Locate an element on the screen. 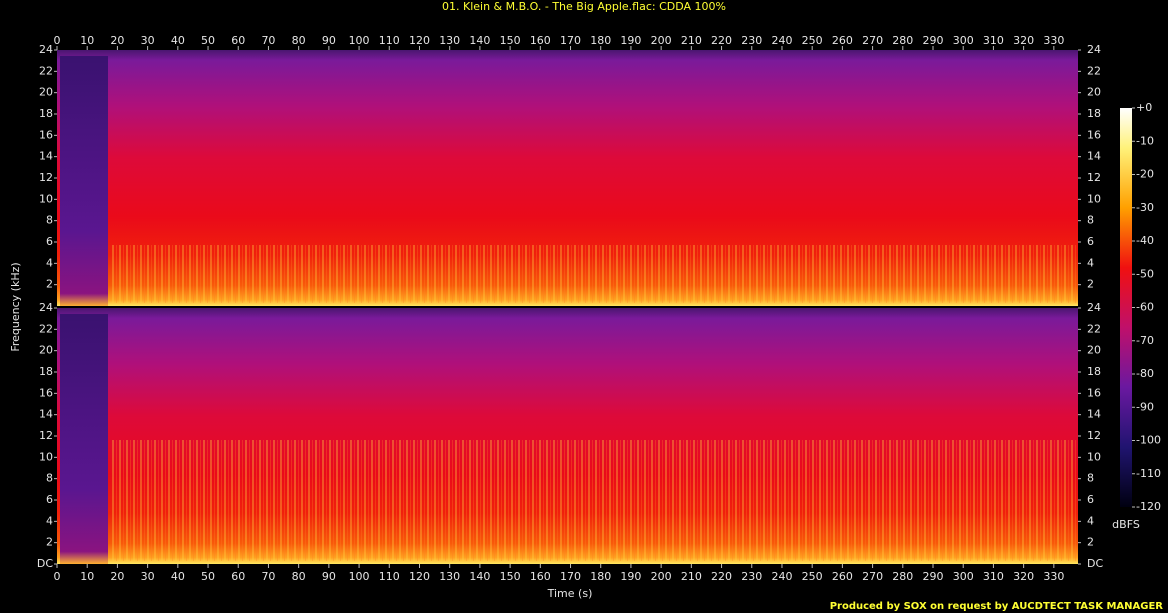 This screenshot has height=613, width=1168. colorbar-tick-label: -120 is located at coordinates (1148, 506).